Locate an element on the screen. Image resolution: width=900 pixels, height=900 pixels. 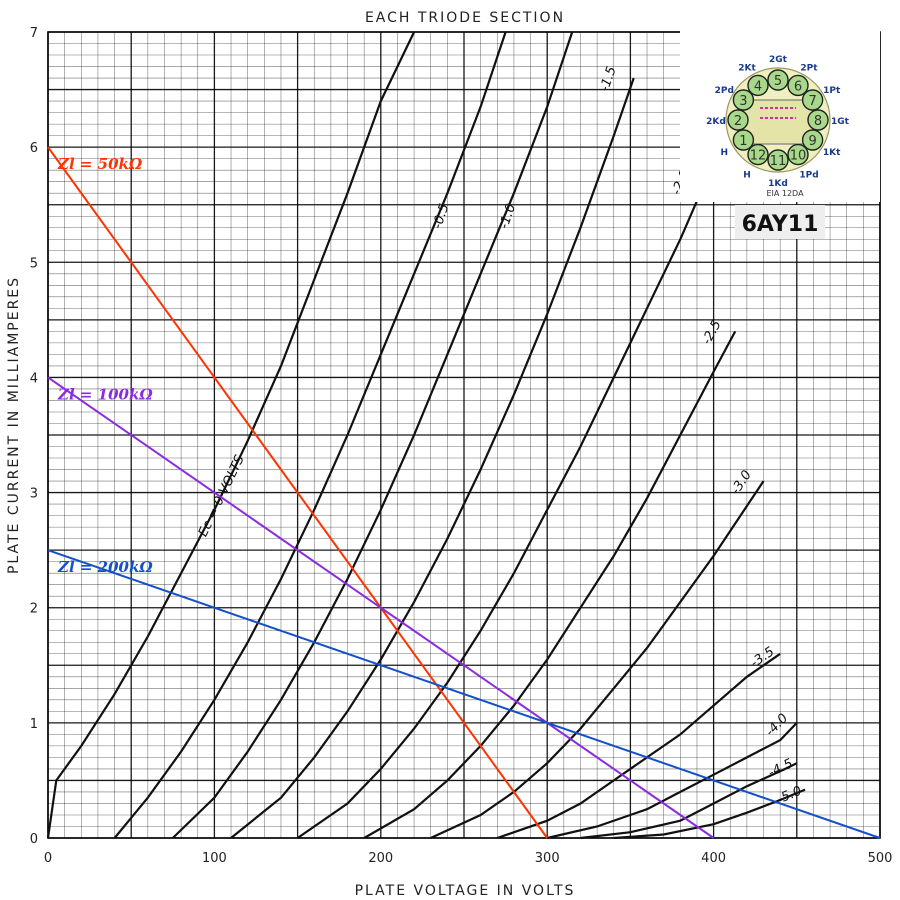
pin-number: 1 is located at coordinates (743, 141).